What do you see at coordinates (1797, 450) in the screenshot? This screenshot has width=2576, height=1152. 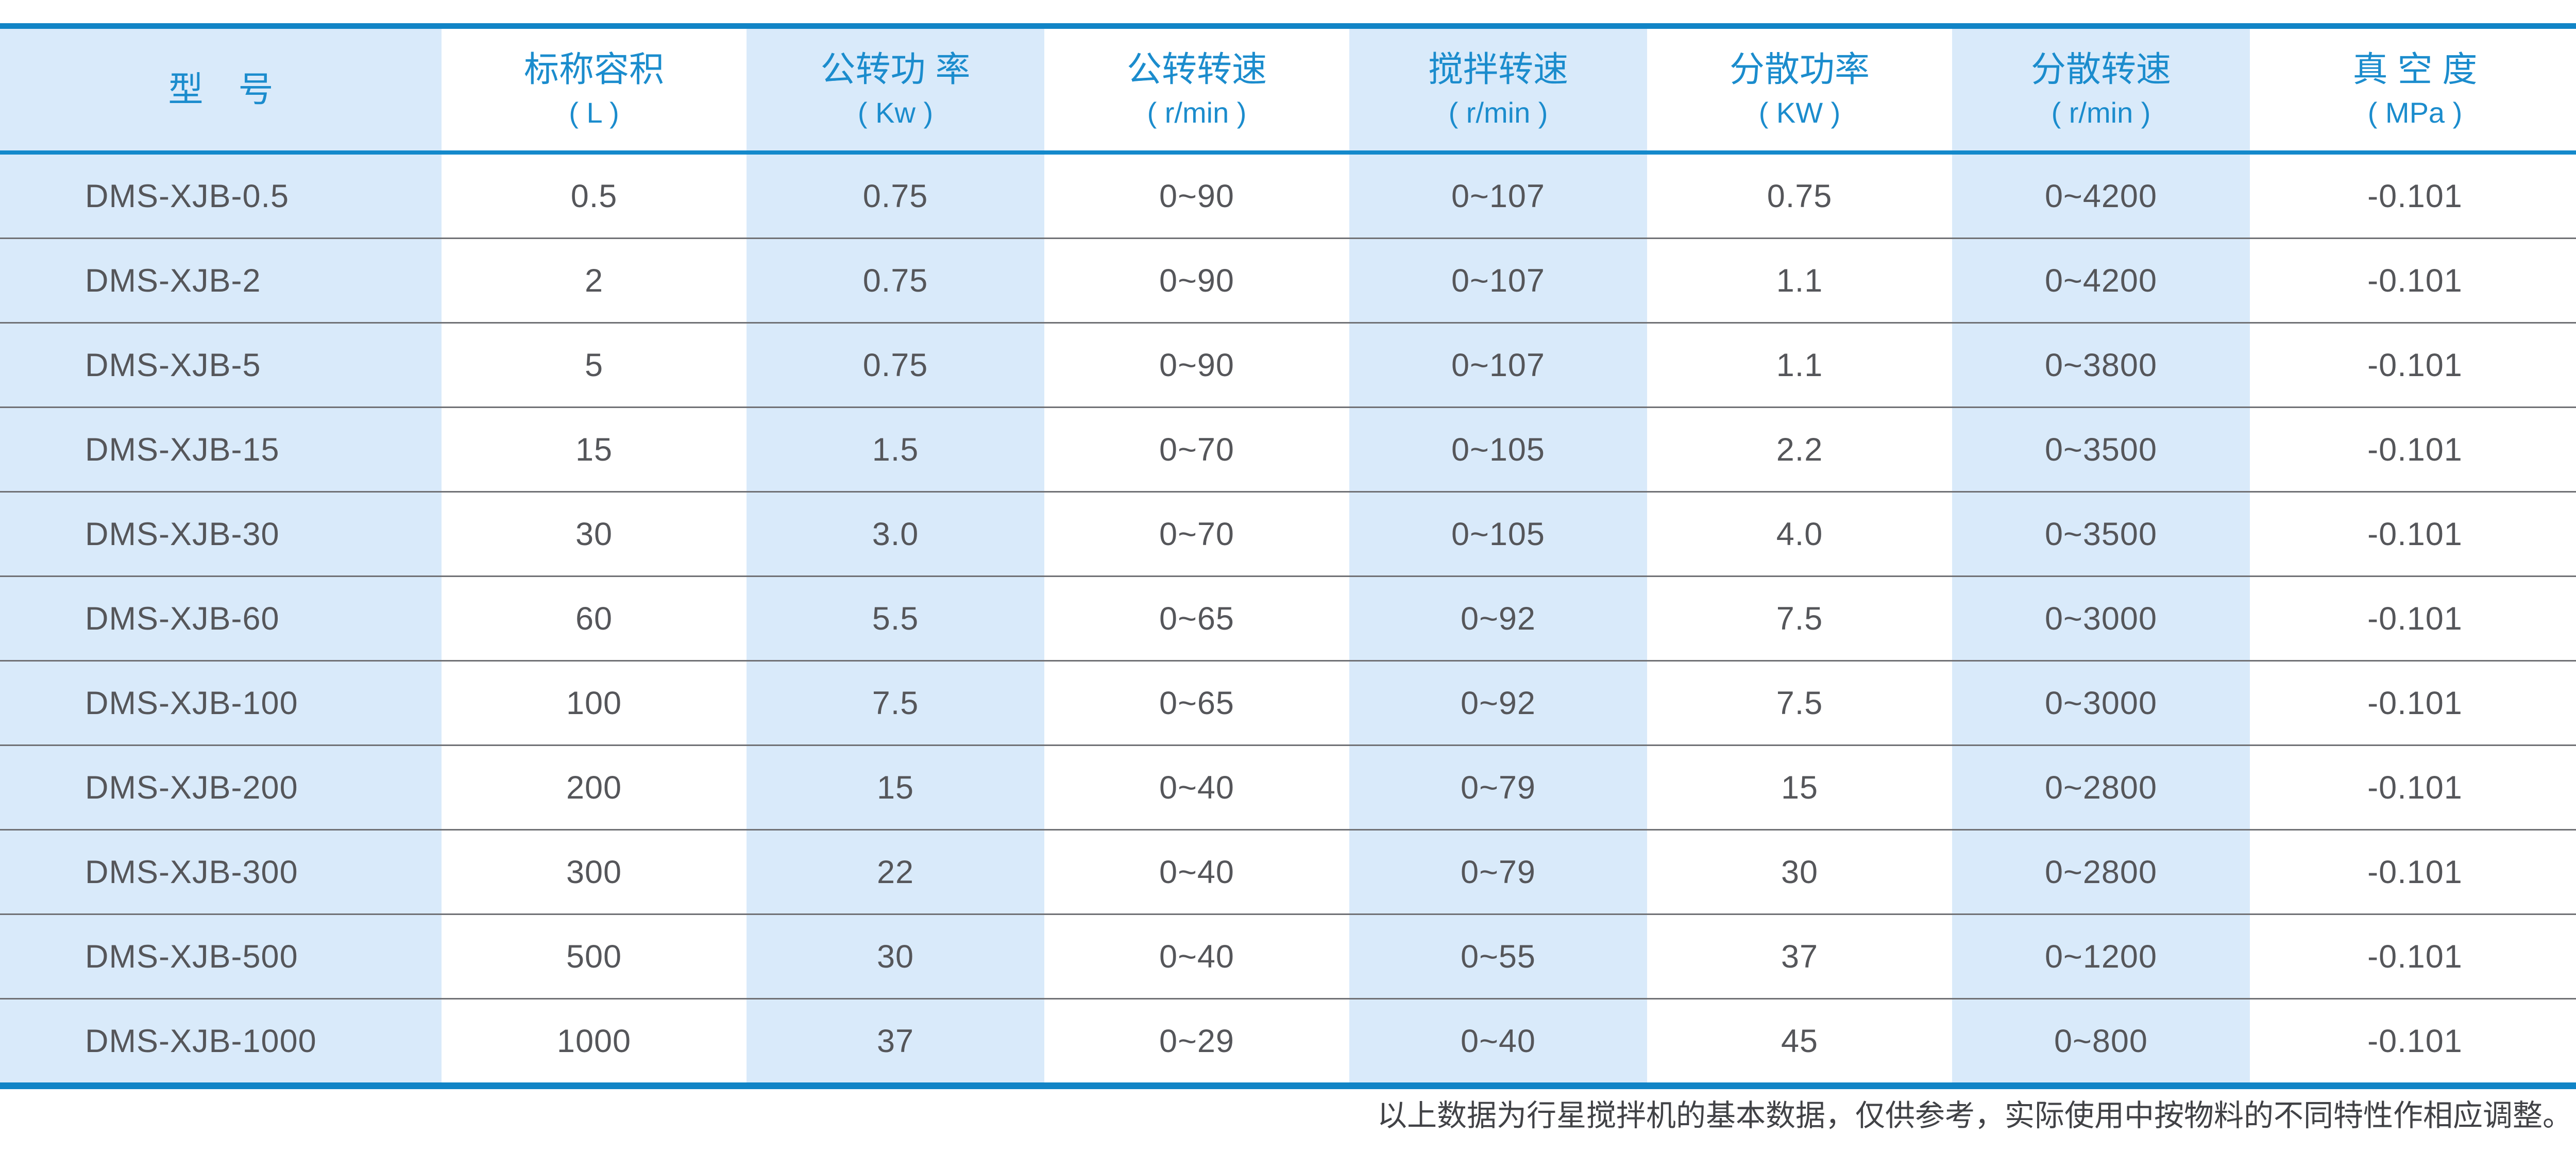 I see `value-cell: 2.2` at bounding box center [1797, 450].